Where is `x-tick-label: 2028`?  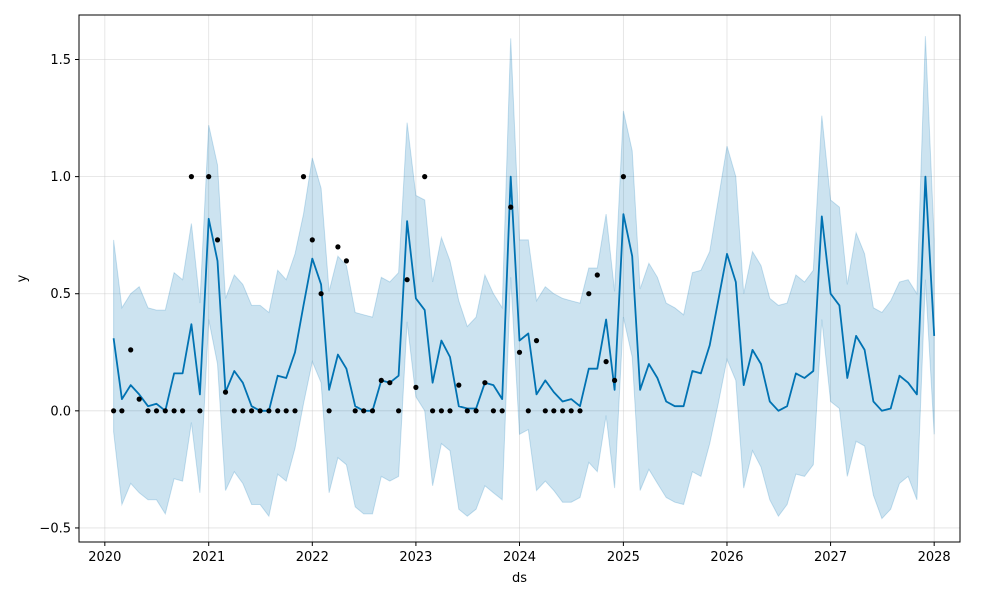
x-tick-label: 2028 is located at coordinates (934, 557).